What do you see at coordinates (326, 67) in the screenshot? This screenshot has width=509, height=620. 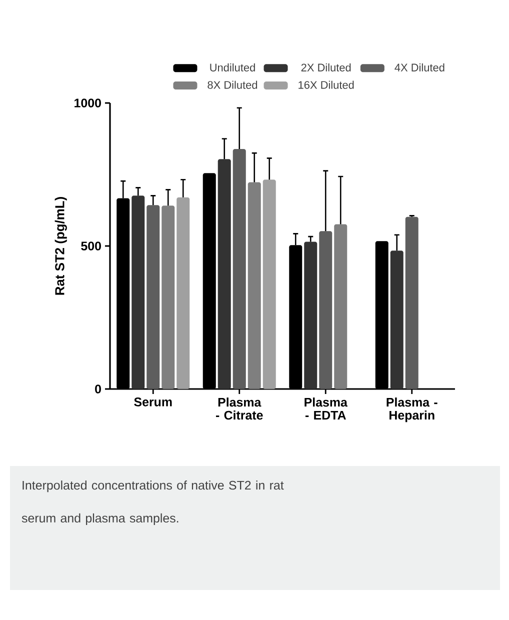 I see `legend-label: 2X Diluted` at bounding box center [326, 67].